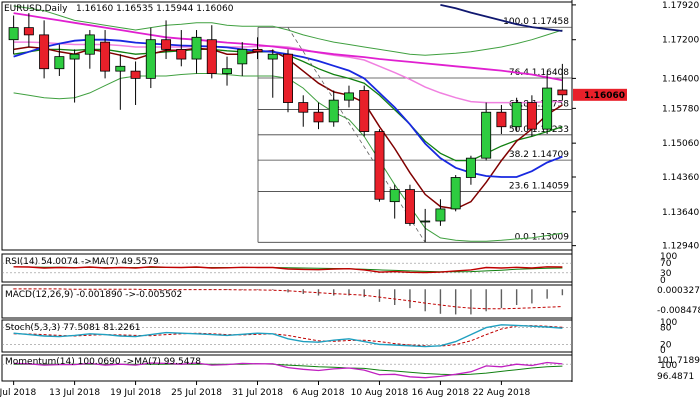 This screenshot has width=700, height=400. What do you see at coordinates (319, 393) in the screenshot?
I see `time-axis-label: 6 Aug 2018` at bounding box center [319, 393].